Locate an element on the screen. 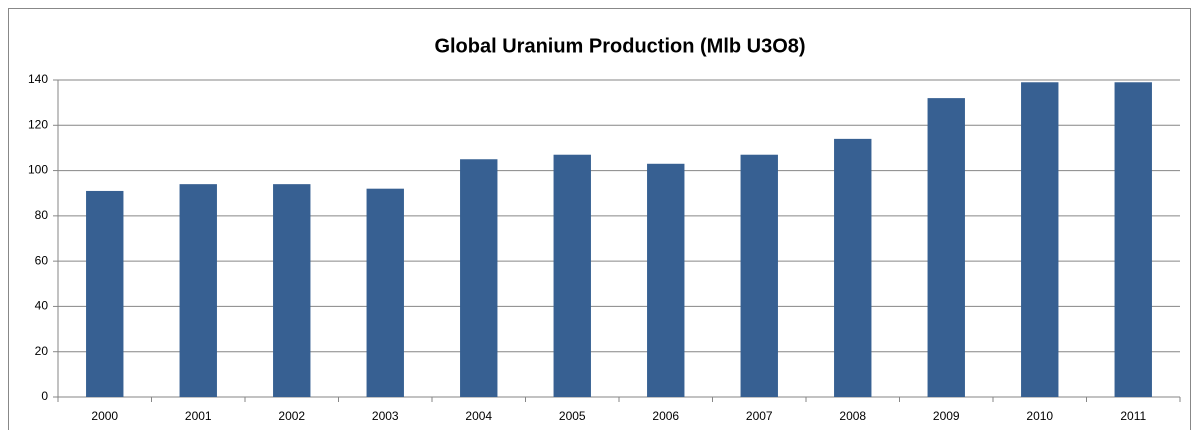  y-tick-label: 20 is located at coordinates (42, 351).